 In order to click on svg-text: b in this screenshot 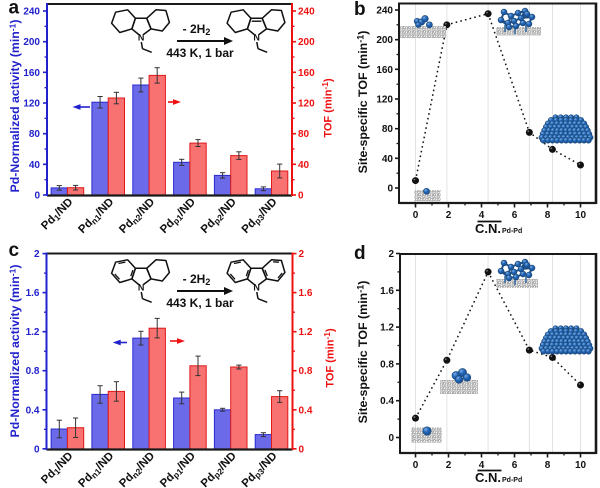, I will do `click(360, 10)`.